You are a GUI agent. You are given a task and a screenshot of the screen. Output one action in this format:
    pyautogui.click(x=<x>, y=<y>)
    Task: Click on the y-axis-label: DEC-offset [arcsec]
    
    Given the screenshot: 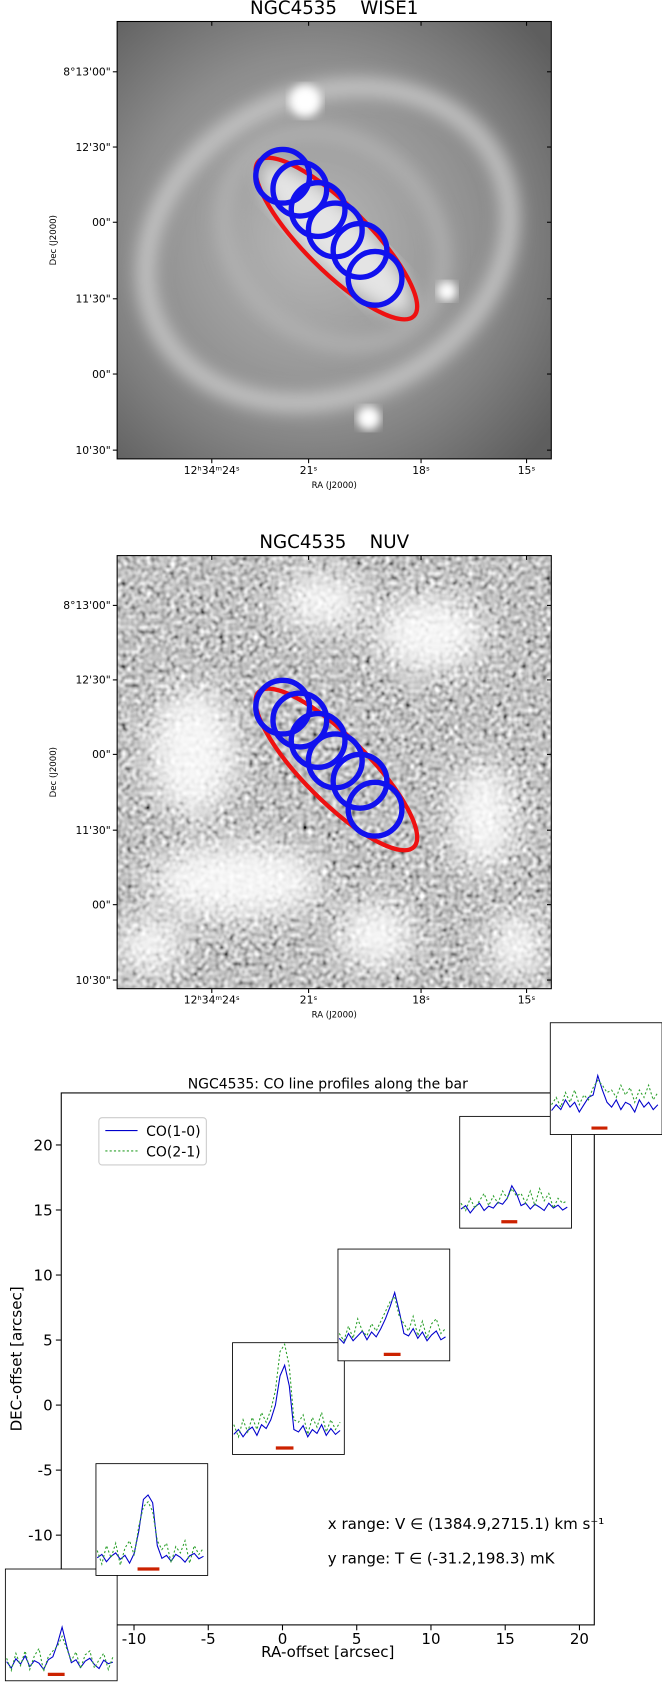 What is the action you would take?
    pyautogui.click(x=16, y=1358)
    